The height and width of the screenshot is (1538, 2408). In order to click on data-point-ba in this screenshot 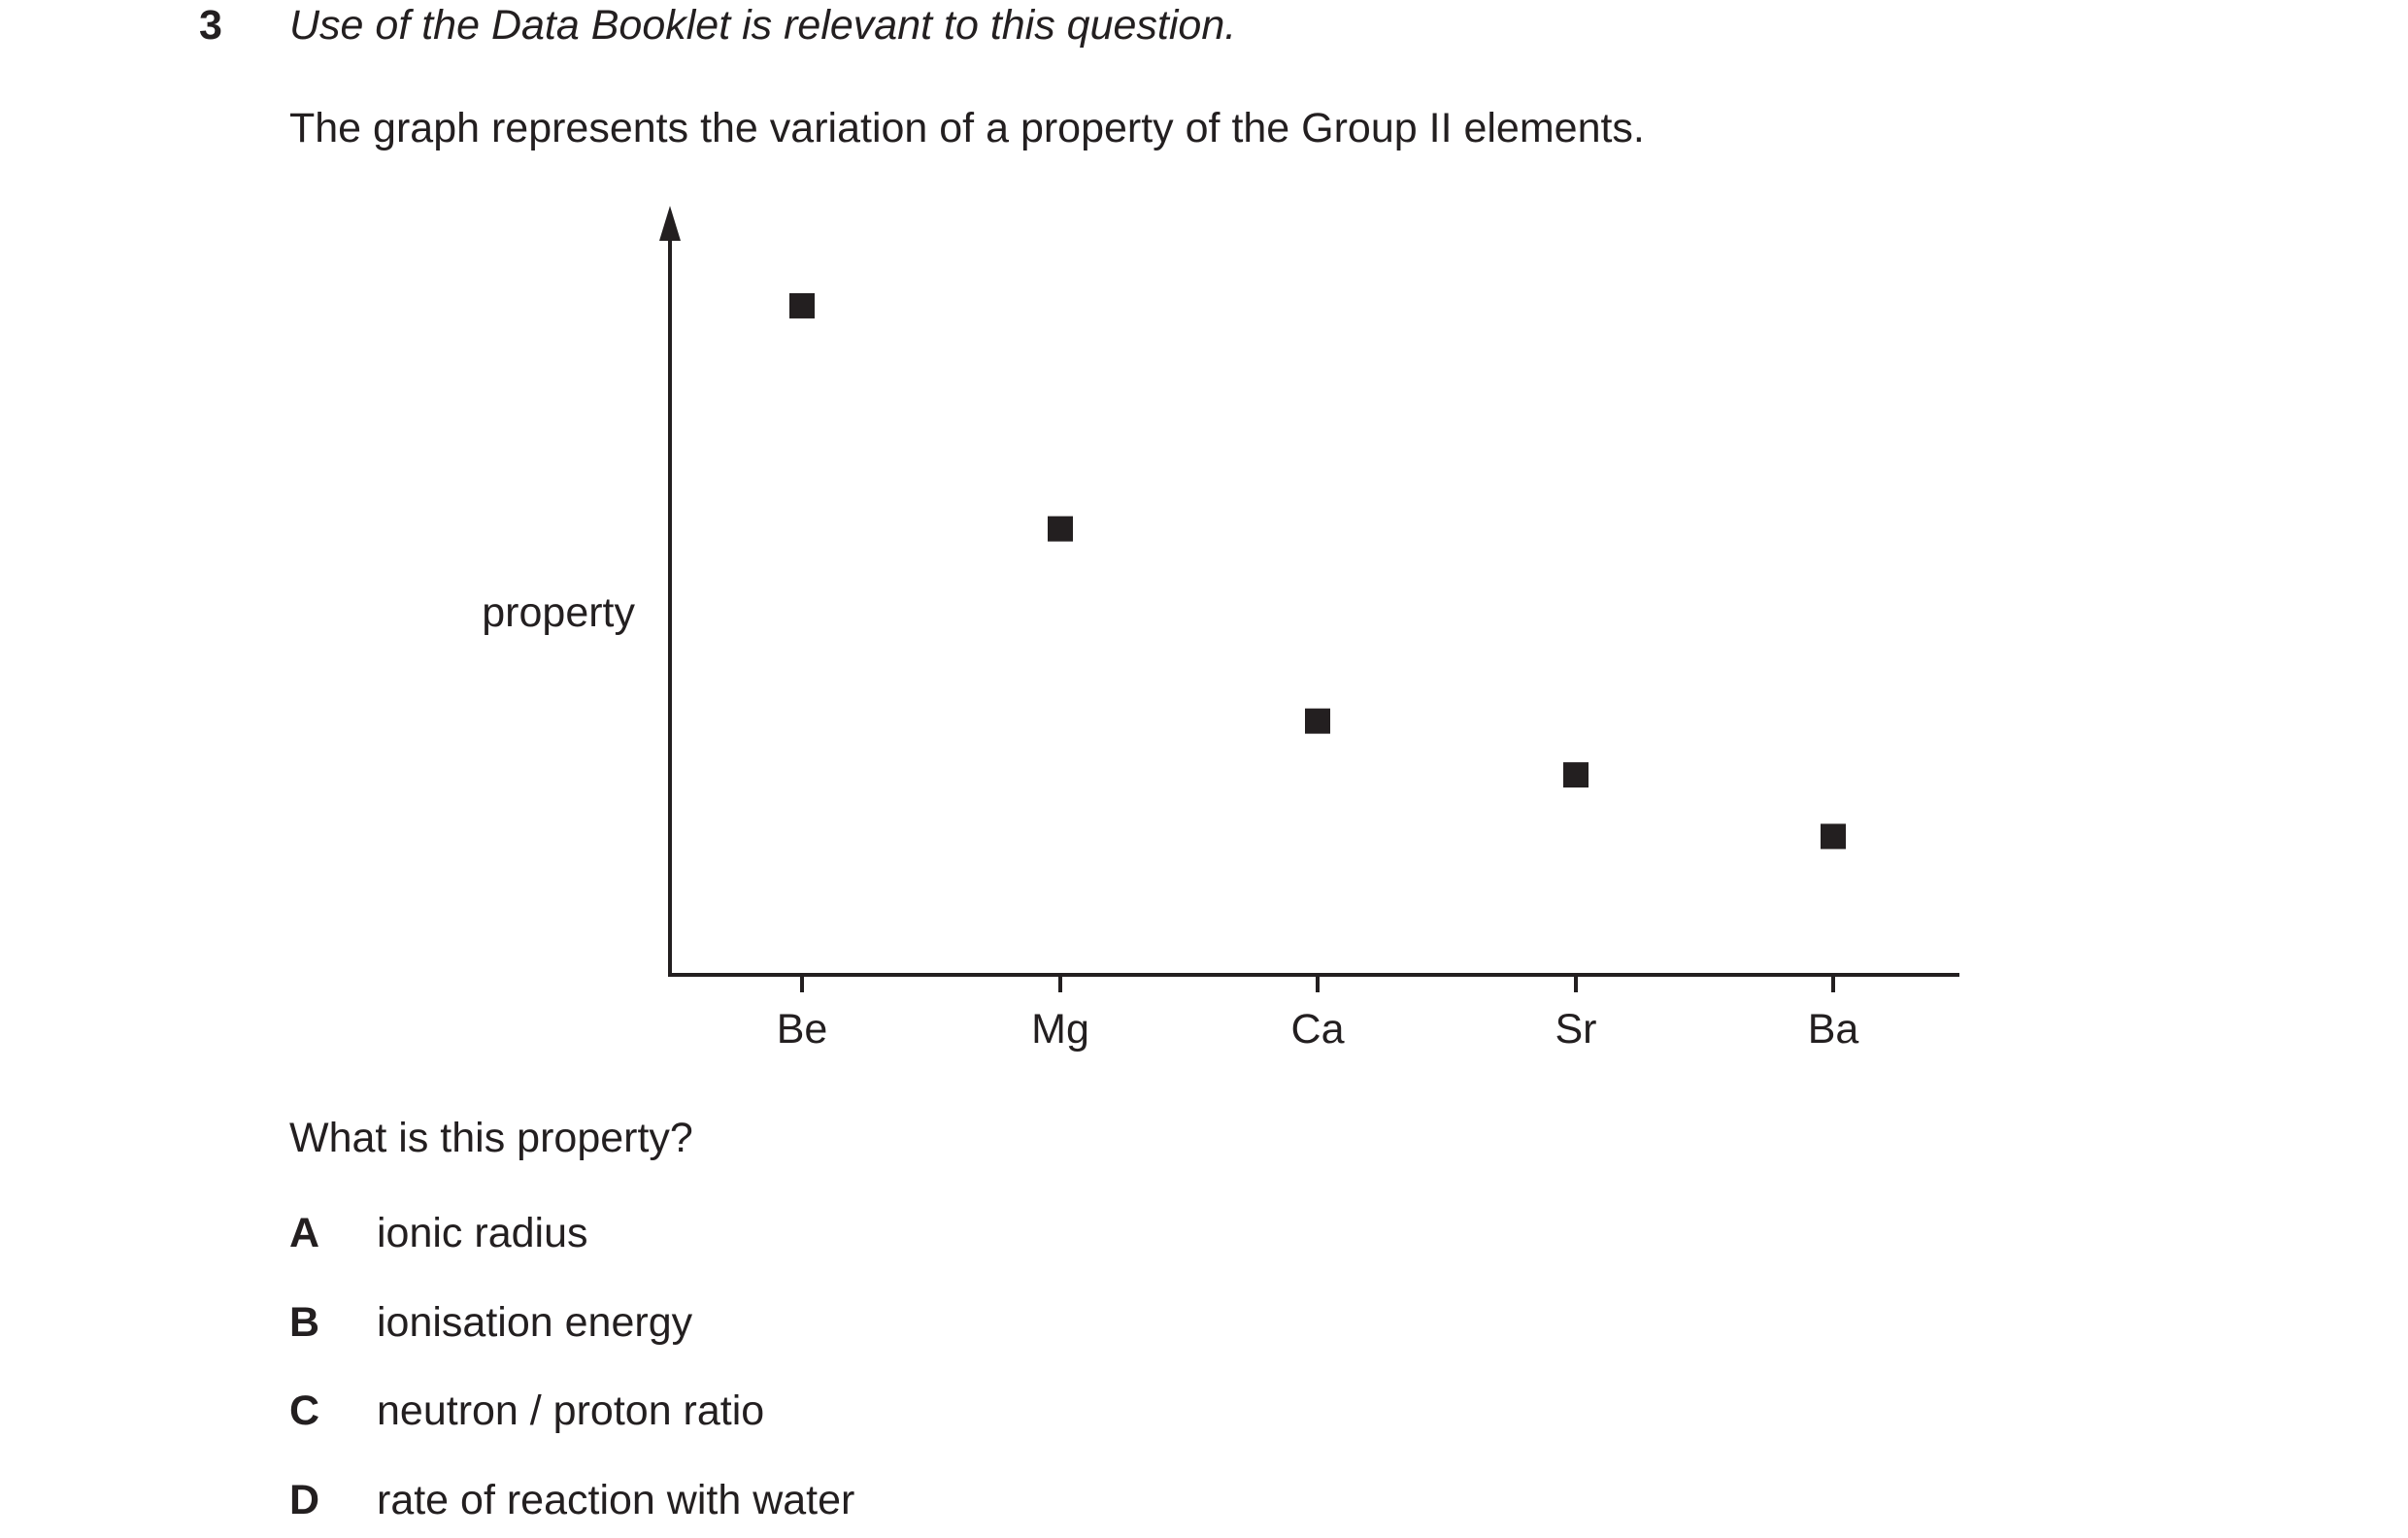, I will do `click(1834, 836)`.